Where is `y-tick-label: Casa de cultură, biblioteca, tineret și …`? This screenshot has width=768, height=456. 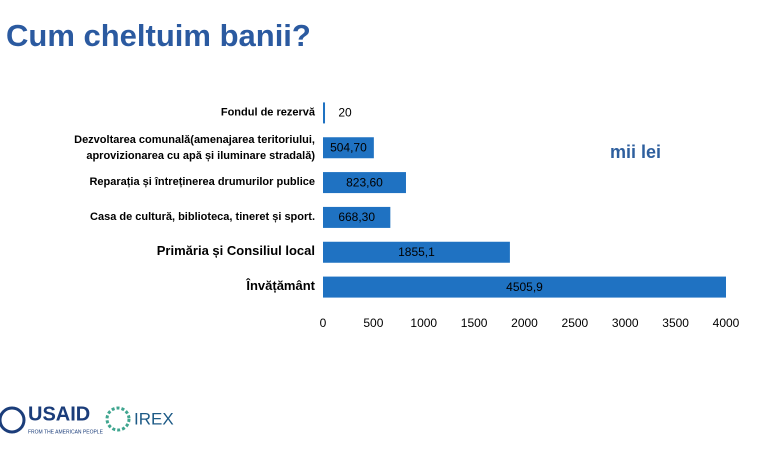
y-tick-label: Casa de cultură, biblioteca, tineret și … is located at coordinates (202, 217).